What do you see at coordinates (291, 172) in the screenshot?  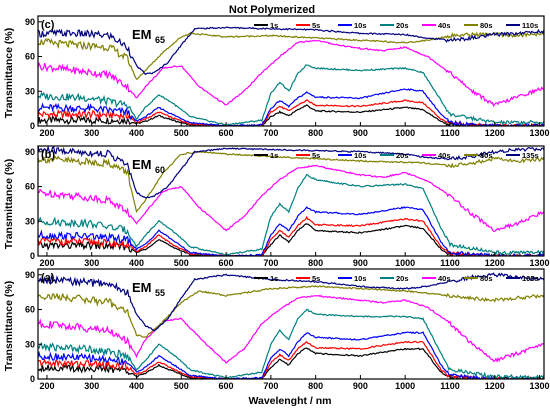 I see `series-line-135s` at bounding box center [291, 172].